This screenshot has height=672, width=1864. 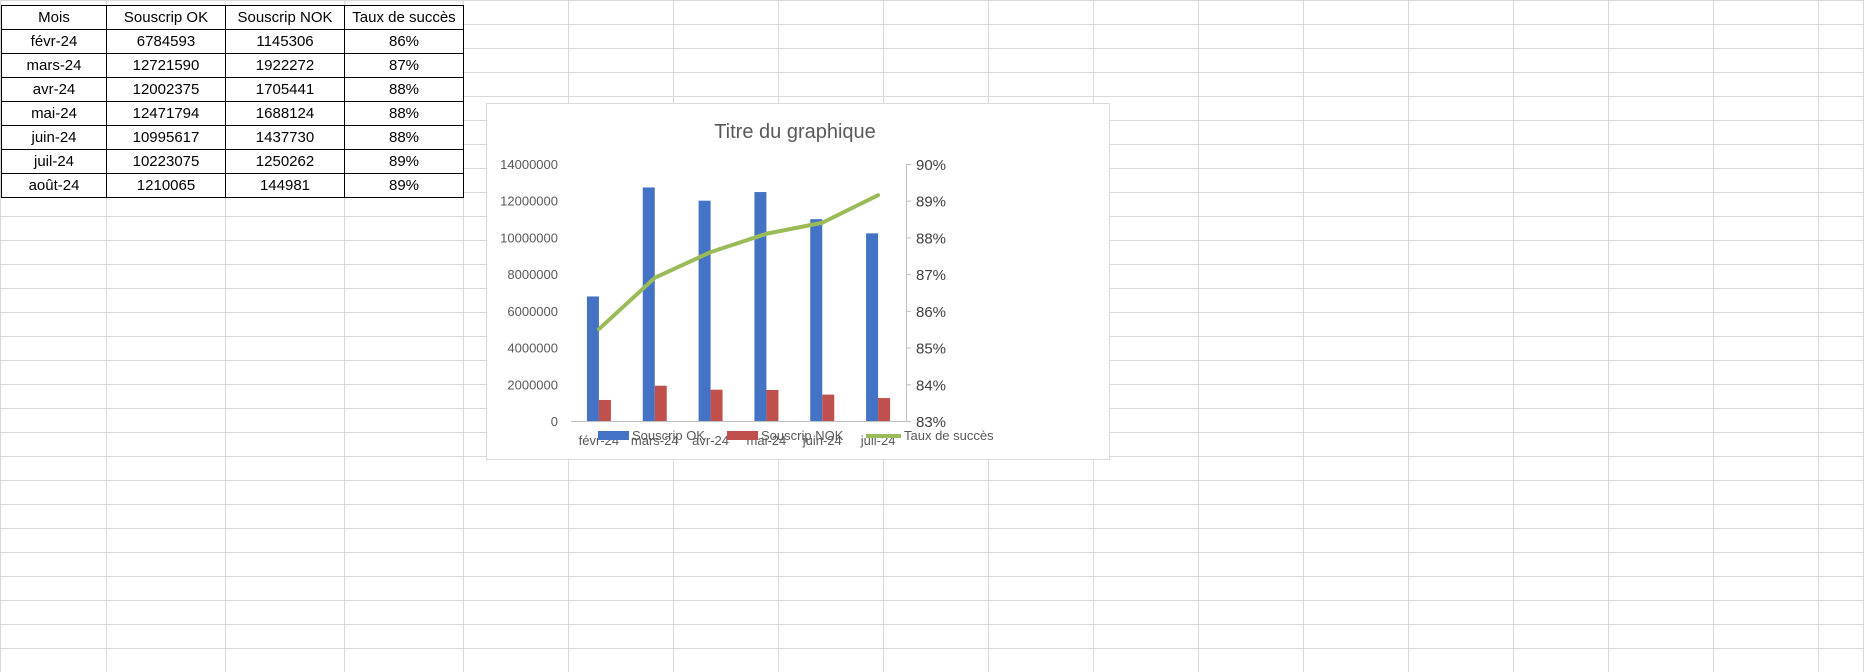 I want to click on y-left-tick-label: 8000000, so click(x=532, y=274).